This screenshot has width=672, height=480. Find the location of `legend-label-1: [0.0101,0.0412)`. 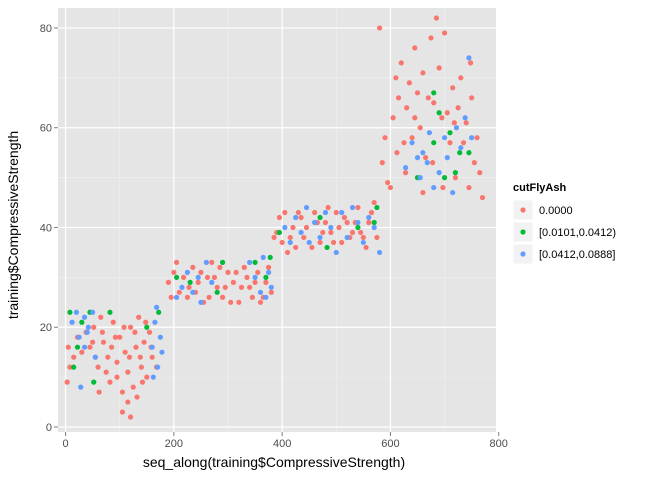

legend-label-1: [0.0101,0.0412) is located at coordinates (577, 233).